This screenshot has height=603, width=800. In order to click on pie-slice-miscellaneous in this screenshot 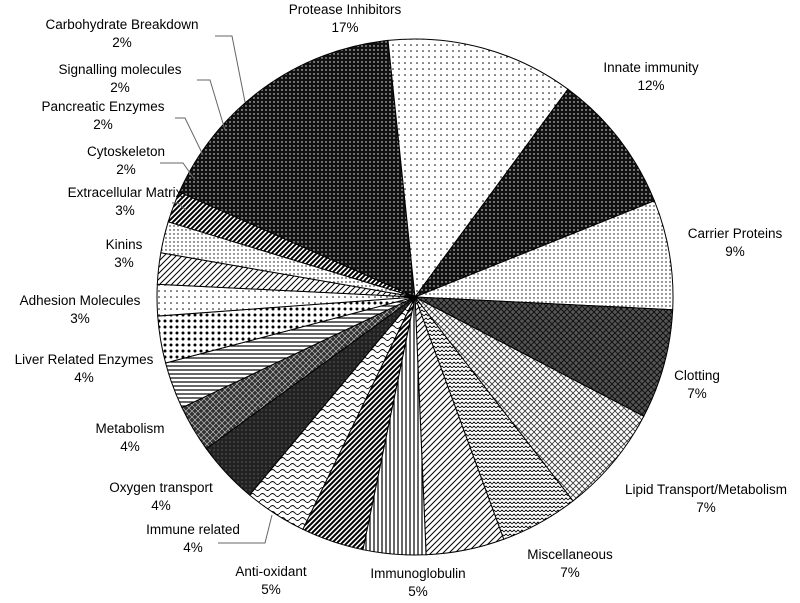, I will do `click(529, 399)`.